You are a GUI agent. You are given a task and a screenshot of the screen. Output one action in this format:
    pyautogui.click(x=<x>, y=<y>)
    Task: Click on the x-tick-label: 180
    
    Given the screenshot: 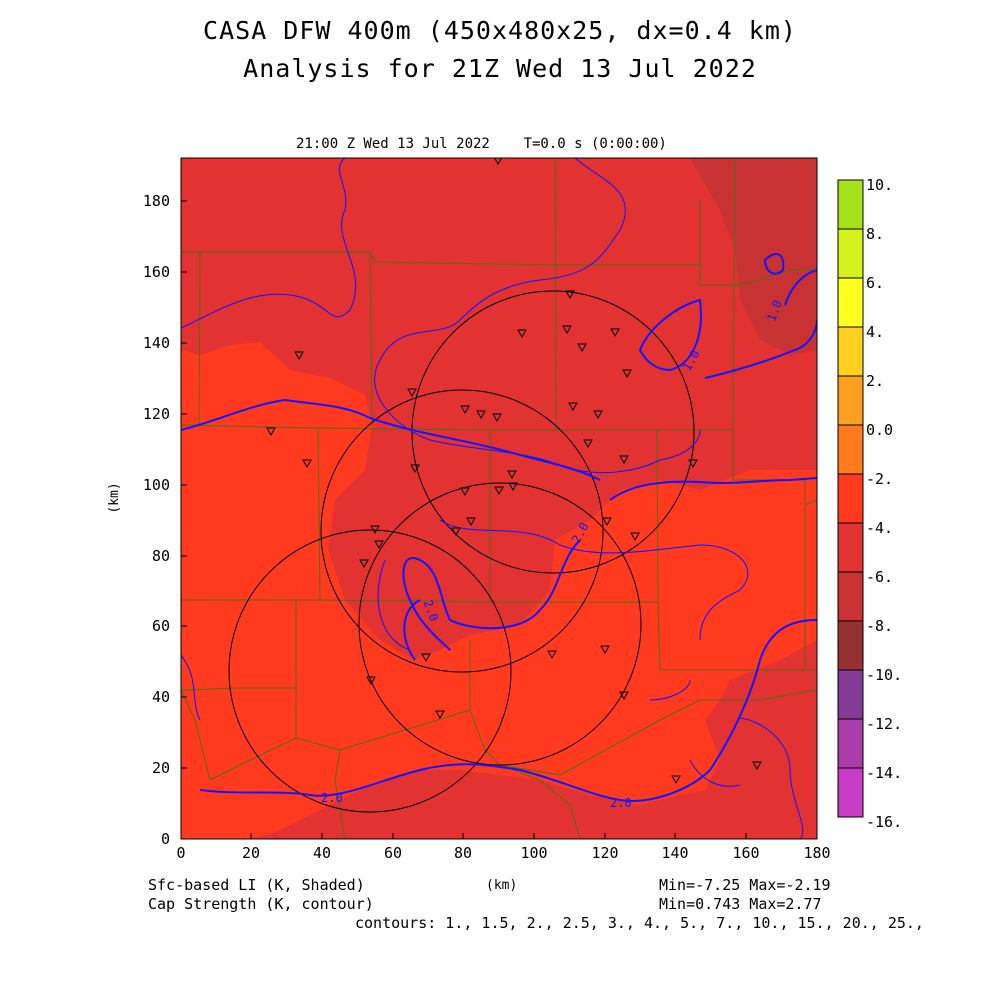 What is the action you would take?
    pyautogui.click(x=816, y=853)
    